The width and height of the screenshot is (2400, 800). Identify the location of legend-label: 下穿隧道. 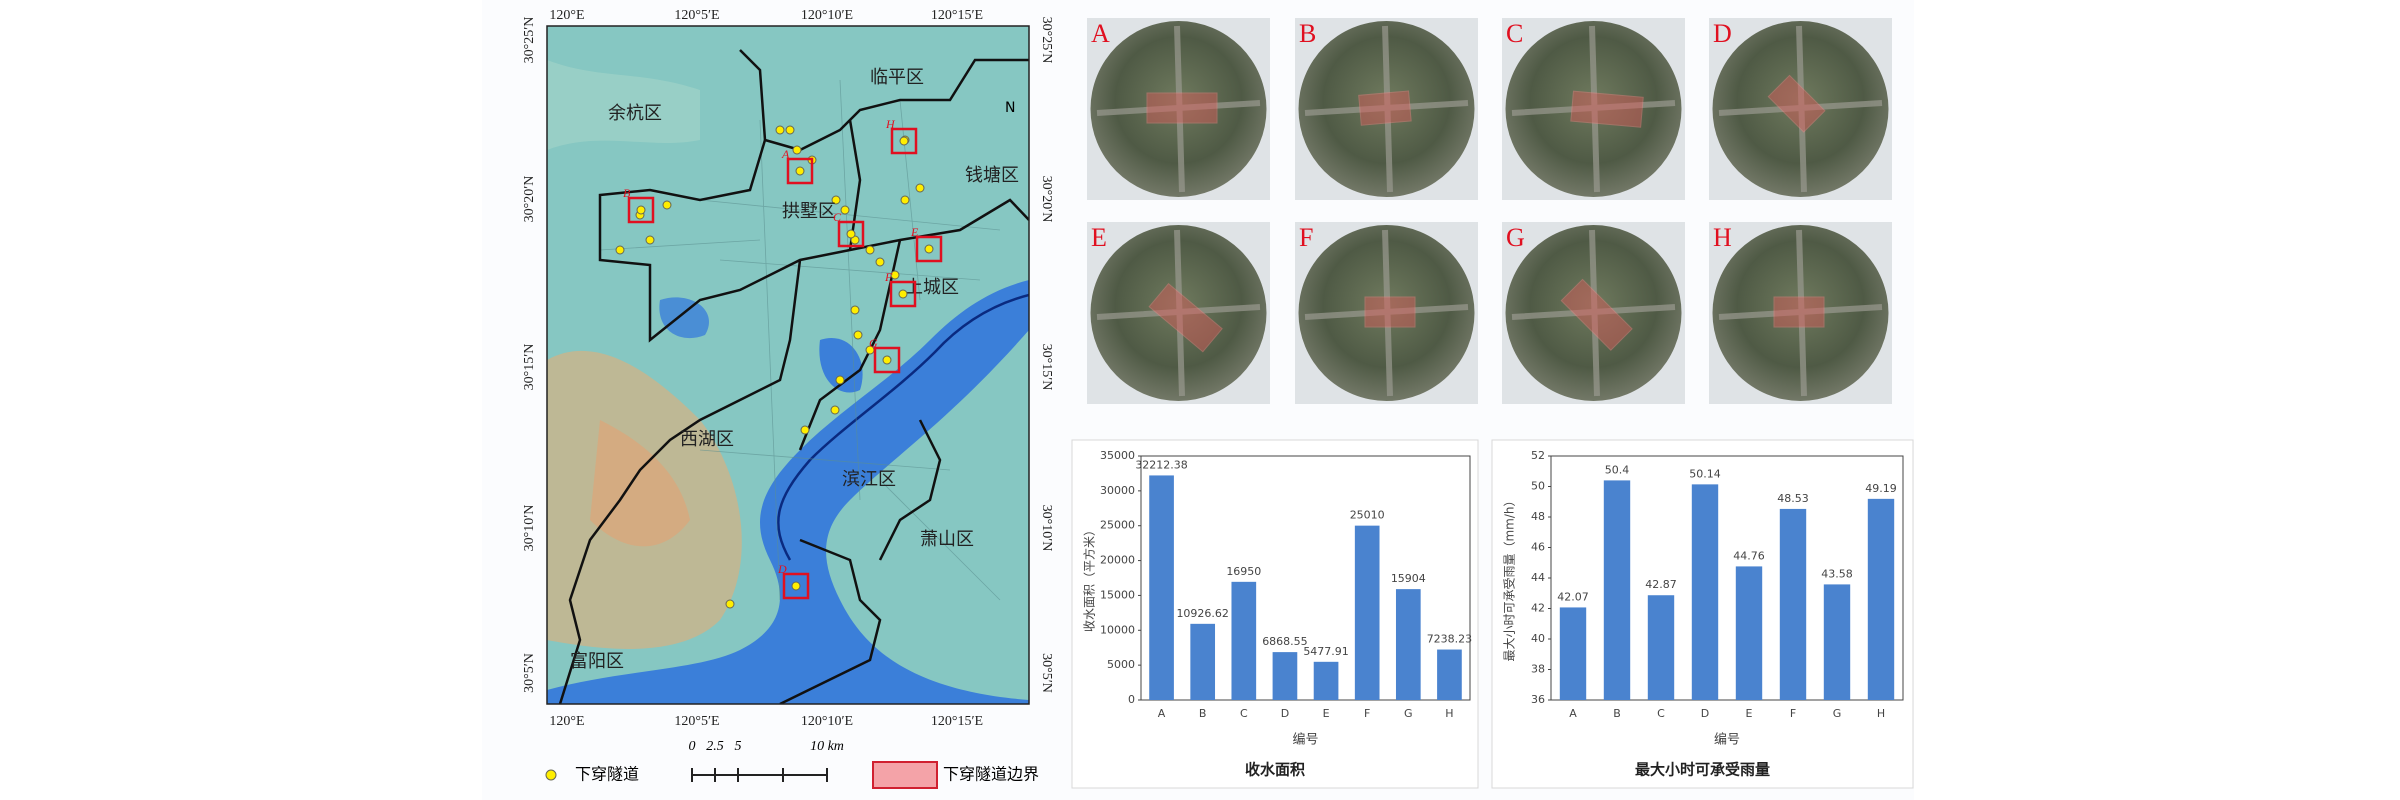
(607, 774).